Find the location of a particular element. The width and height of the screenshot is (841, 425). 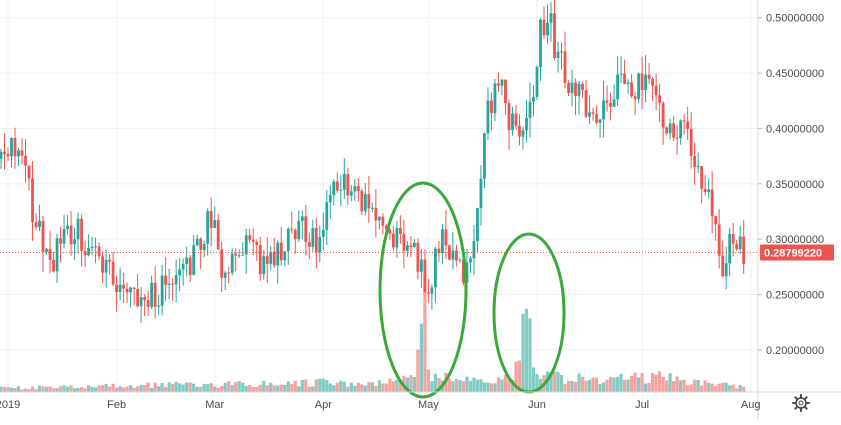

gear-icon is located at coordinates (801, 403).